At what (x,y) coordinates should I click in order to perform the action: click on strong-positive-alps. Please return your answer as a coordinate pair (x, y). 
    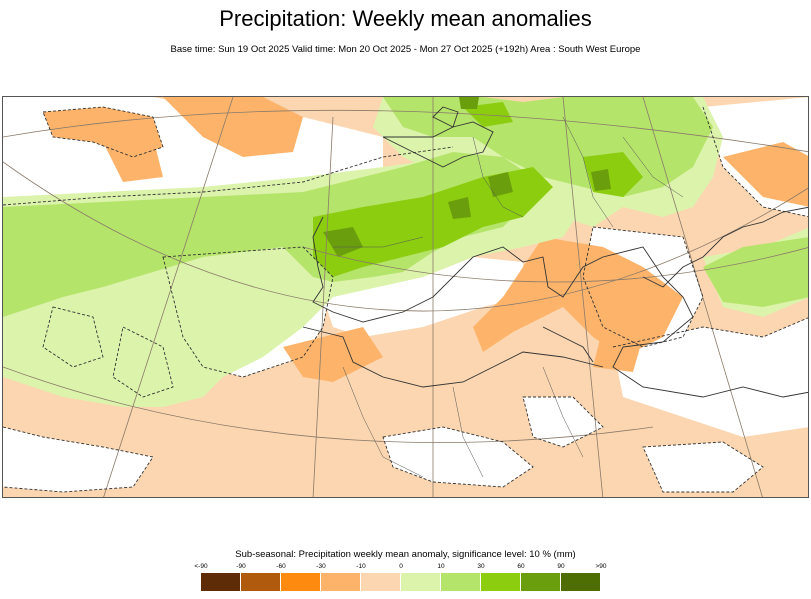
    Looking at the image, I should click on (500, 184).